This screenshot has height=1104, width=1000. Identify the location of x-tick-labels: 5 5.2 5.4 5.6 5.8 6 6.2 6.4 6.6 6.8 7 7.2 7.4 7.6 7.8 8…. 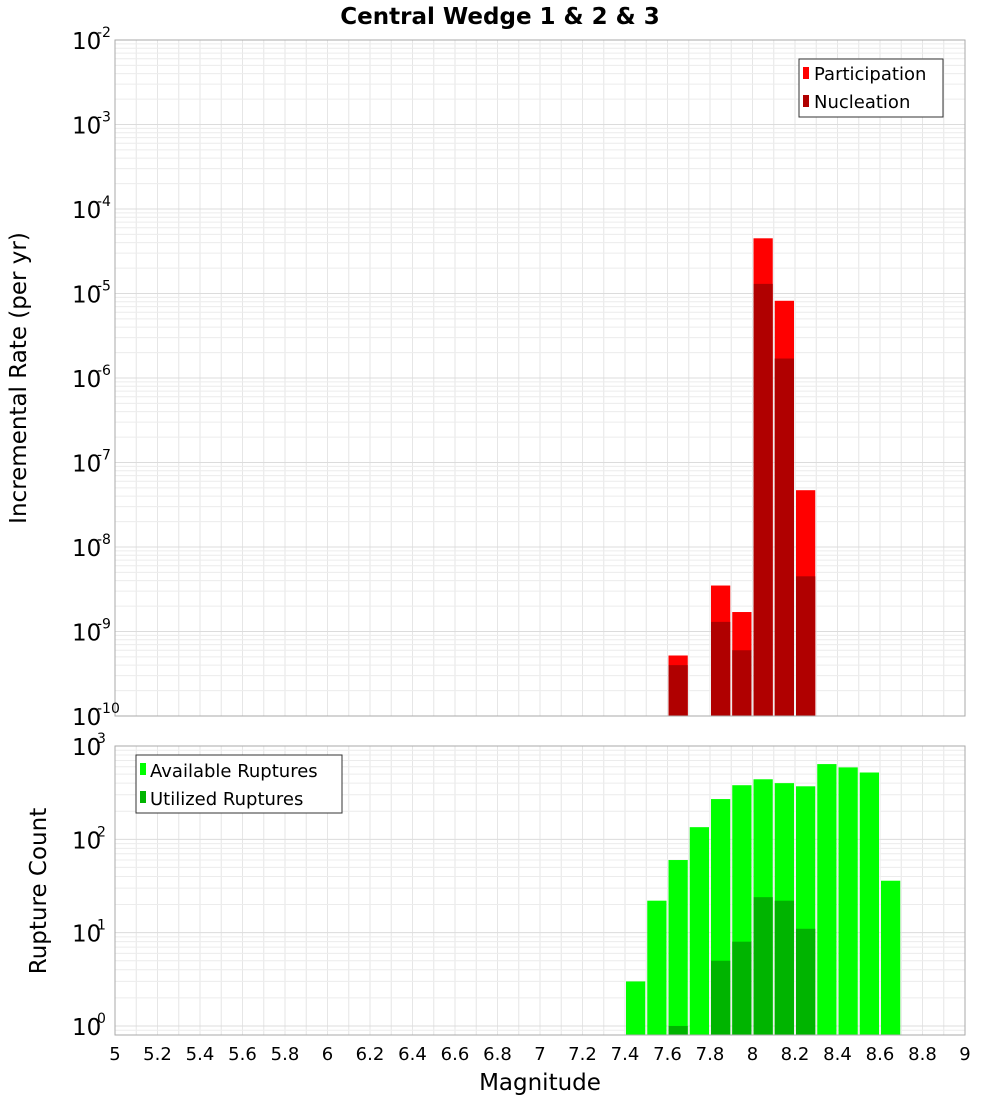
(539, 1054).